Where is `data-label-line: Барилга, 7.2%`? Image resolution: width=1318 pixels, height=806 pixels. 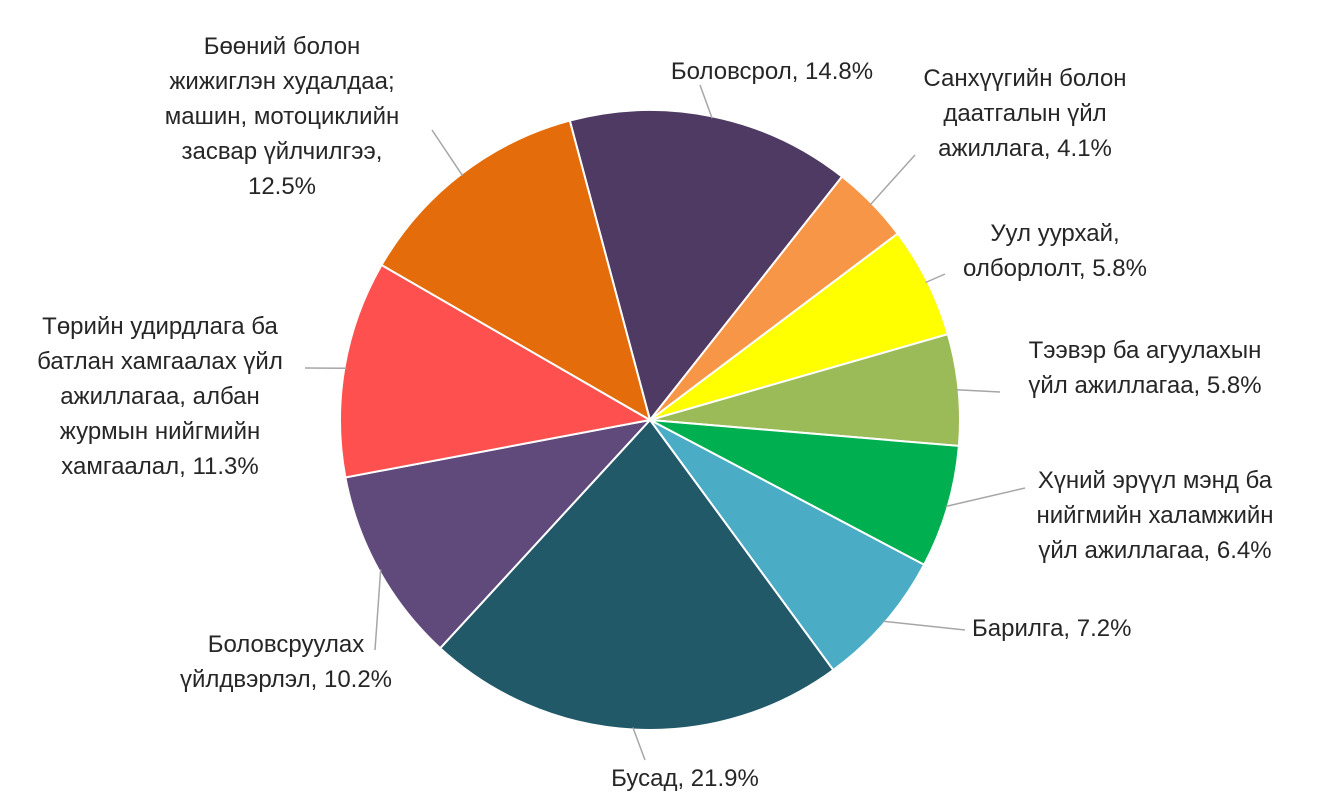
data-label-line: Барилга, 7.2% is located at coordinates (1051, 628).